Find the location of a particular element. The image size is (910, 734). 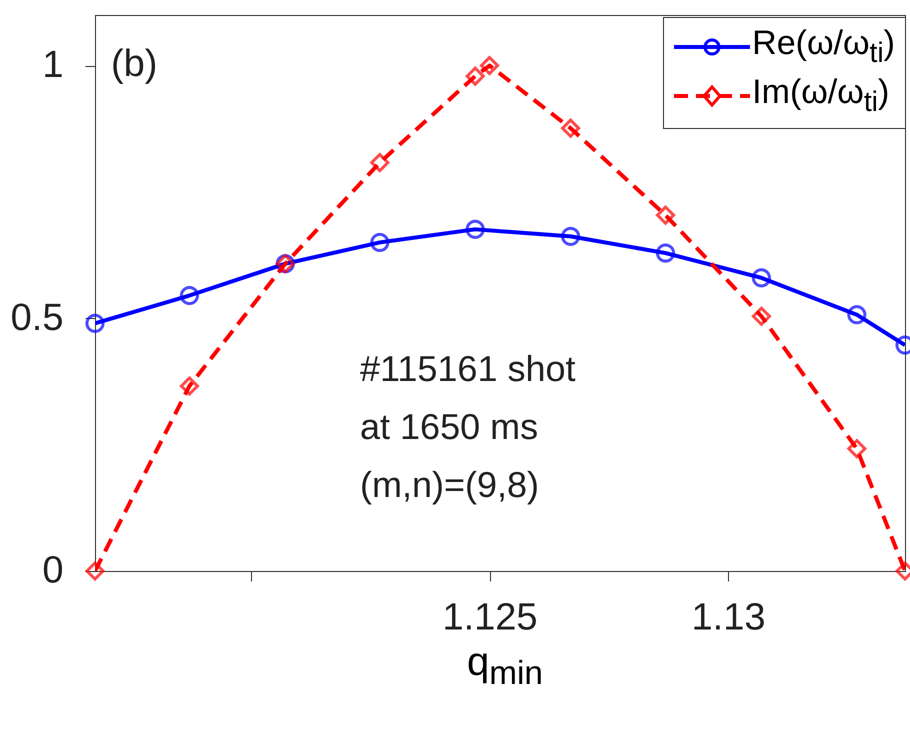

x-axis-title: q$_{min}$ is located at coordinates (505, 666).